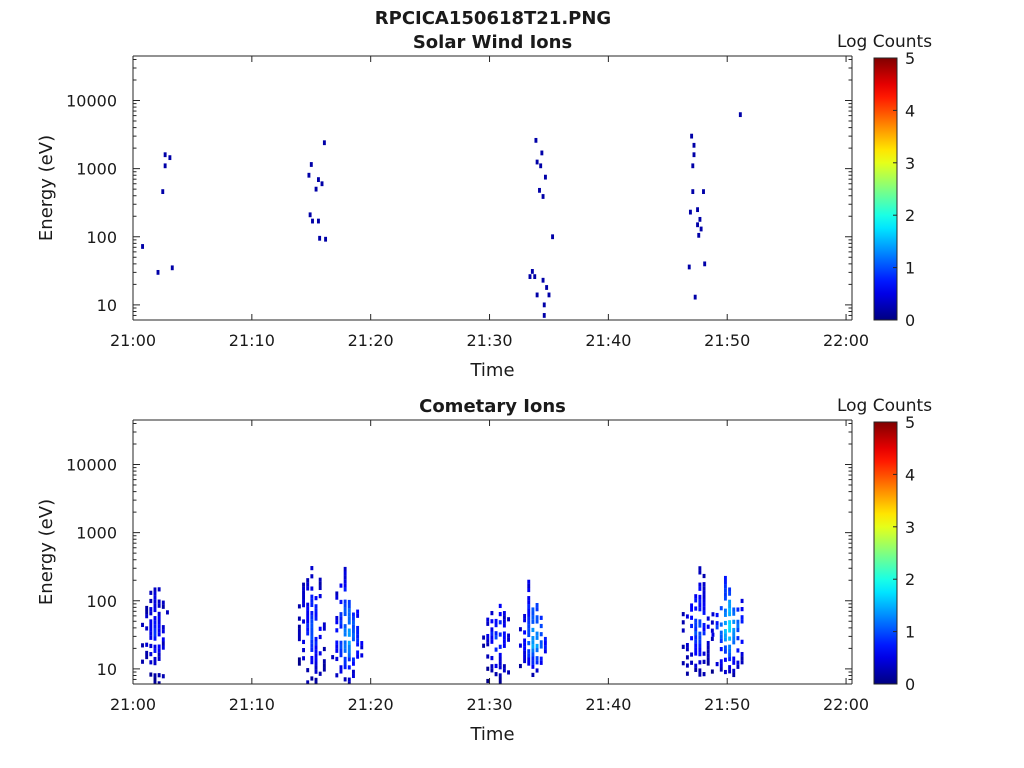 This screenshot has height=768, width=1024. I want to click on y-tick-label: 10, so click(107, 669).